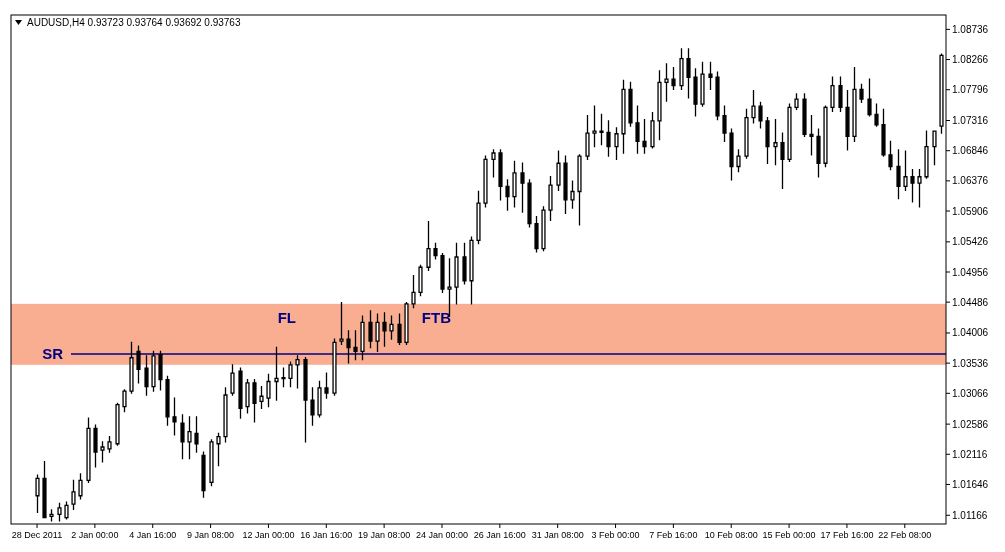 The height and width of the screenshot is (552, 1005). What do you see at coordinates (37, 535) in the screenshot?
I see `x-tick-label: 28 Dec 2011` at bounding box center [37, 535].